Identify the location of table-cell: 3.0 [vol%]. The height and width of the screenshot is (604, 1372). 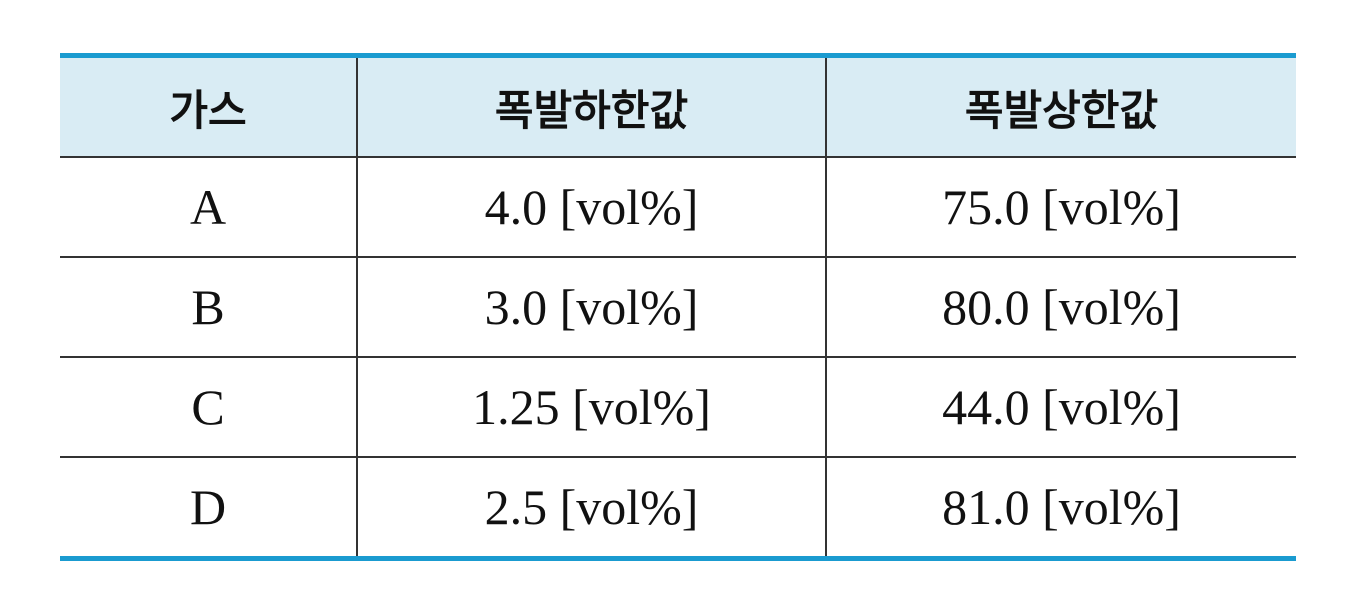
(591, 307).